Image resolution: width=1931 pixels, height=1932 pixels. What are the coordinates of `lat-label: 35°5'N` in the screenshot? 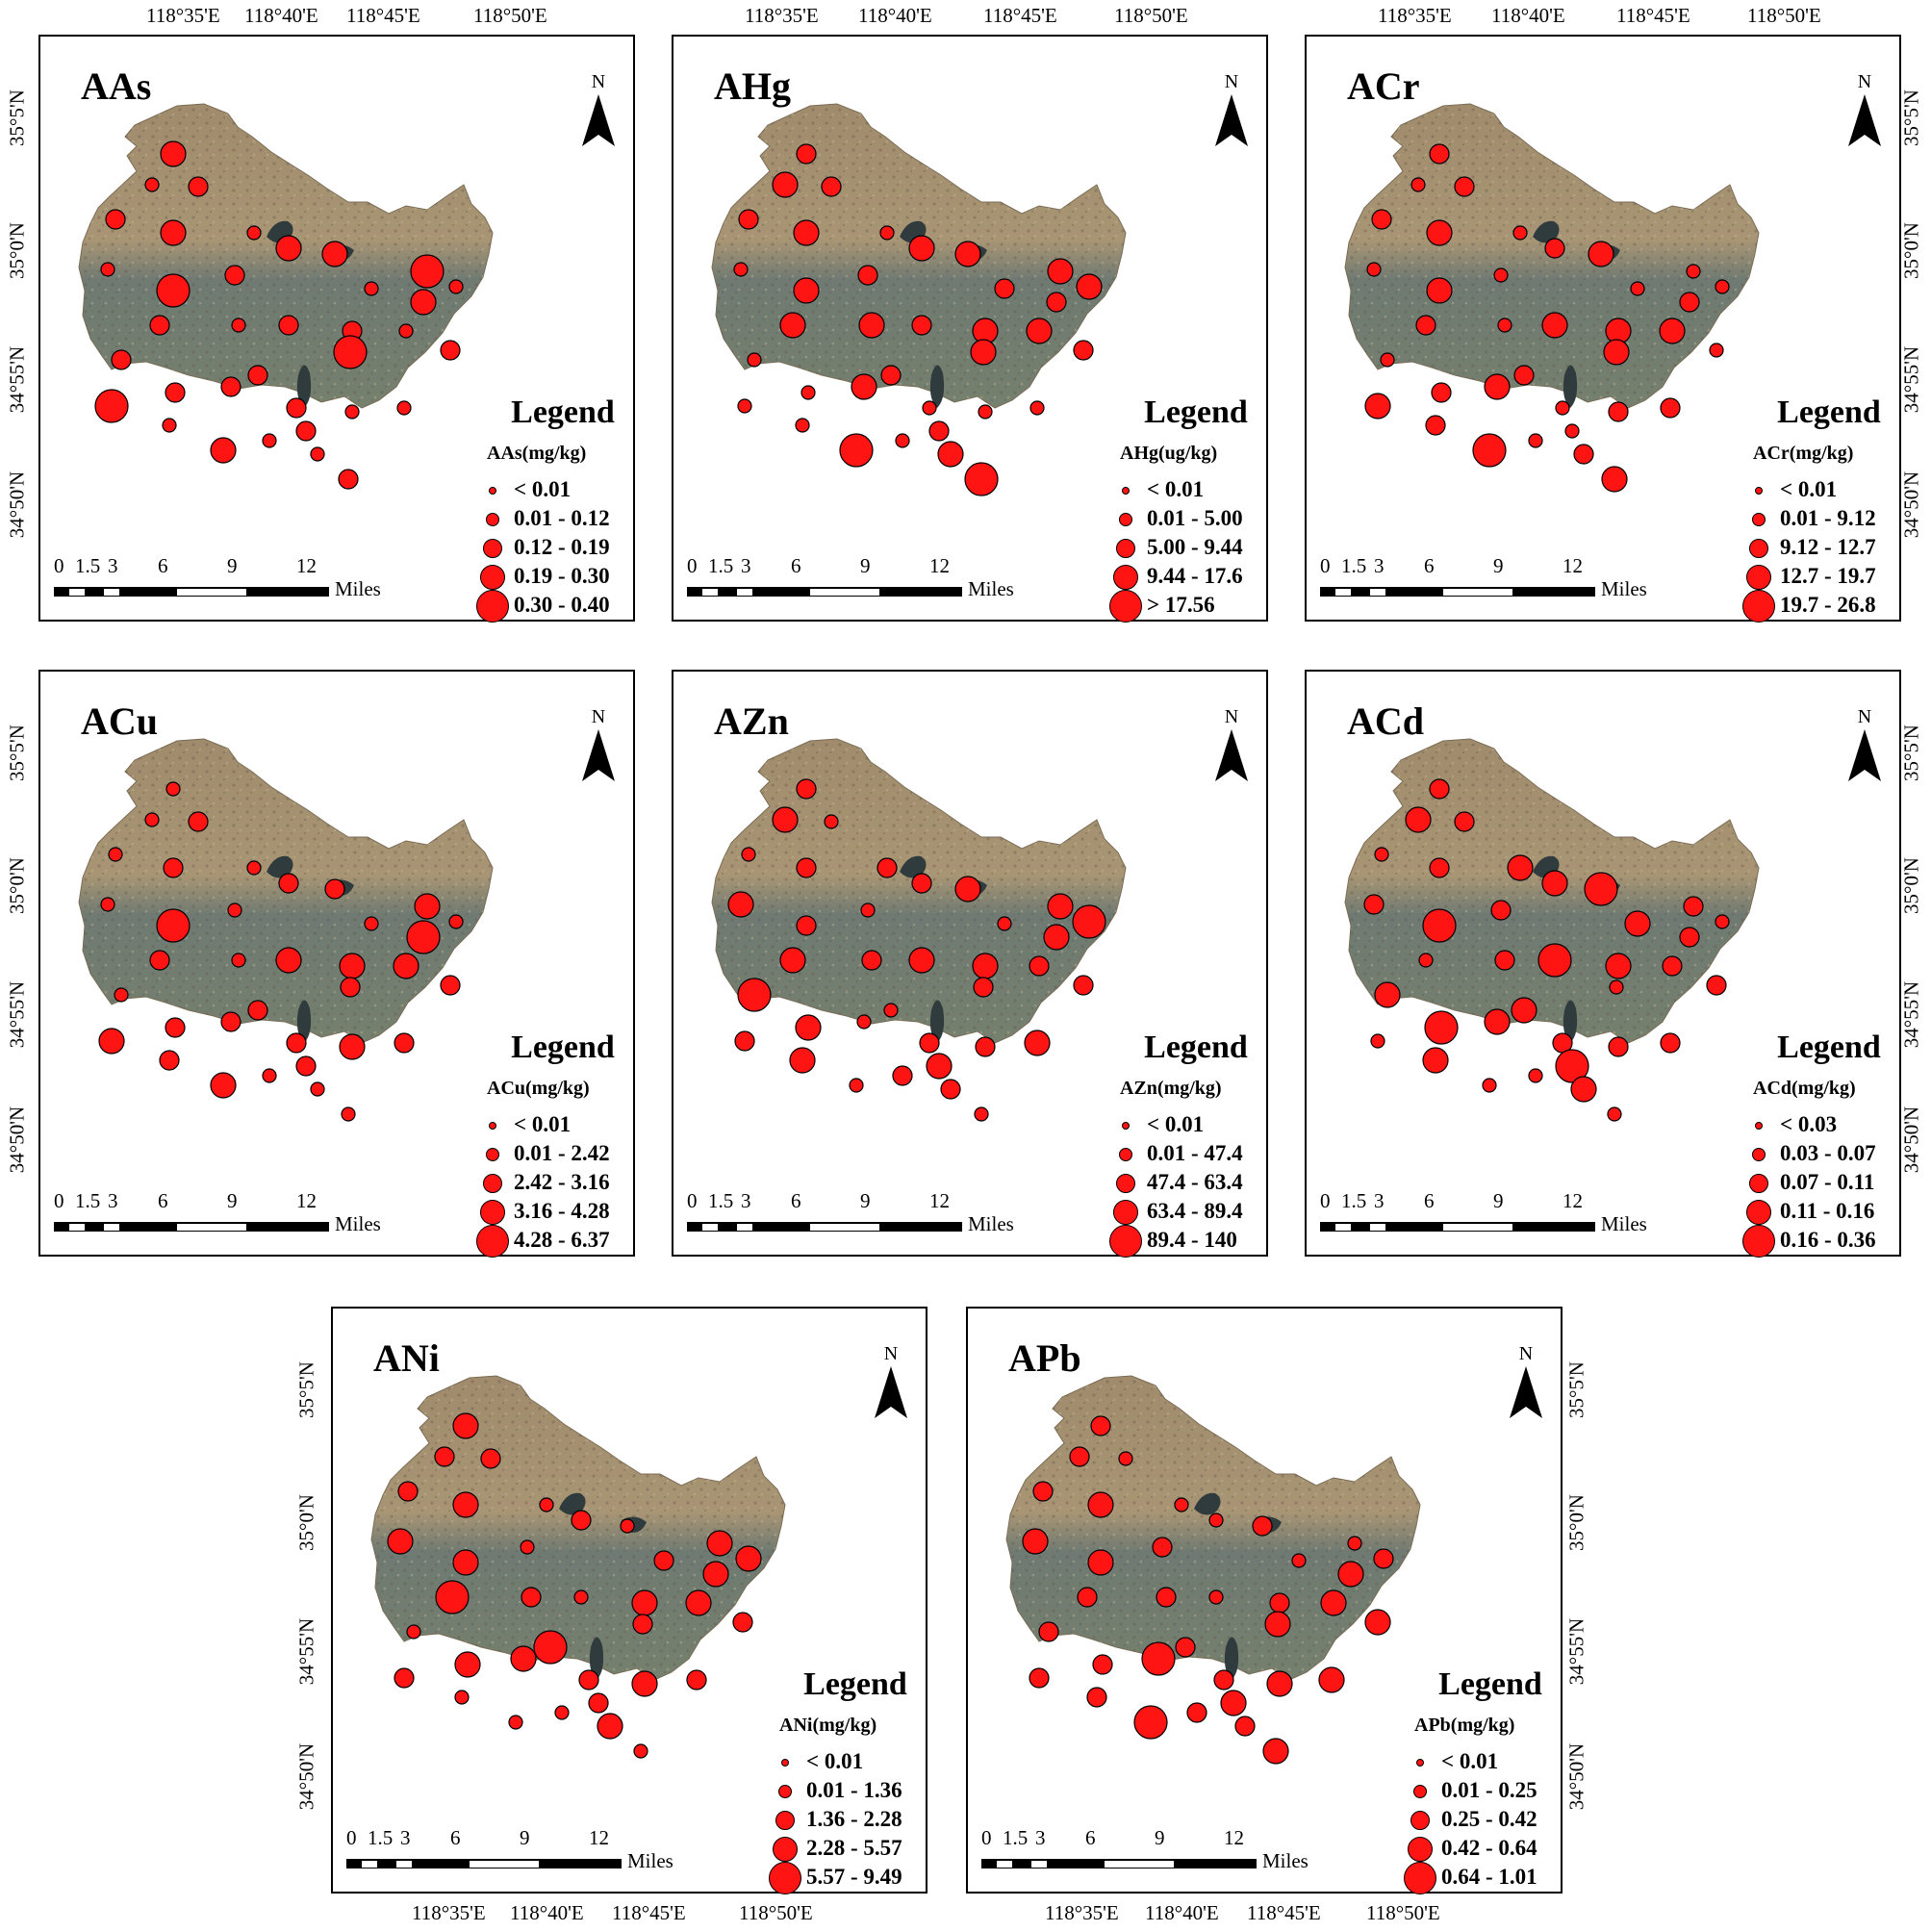 It's located at (1911, 752).